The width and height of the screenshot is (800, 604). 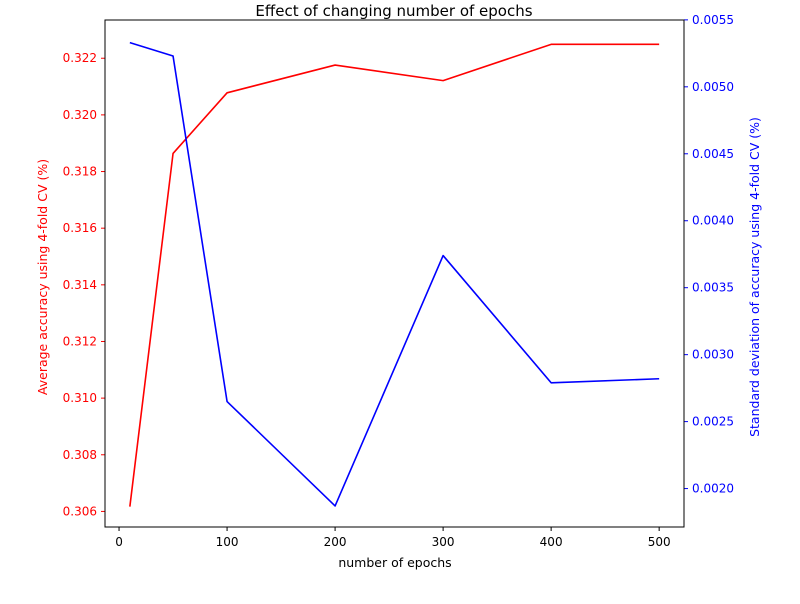 I want to click on x-tick-label: 500, so click(x=659, y=542).